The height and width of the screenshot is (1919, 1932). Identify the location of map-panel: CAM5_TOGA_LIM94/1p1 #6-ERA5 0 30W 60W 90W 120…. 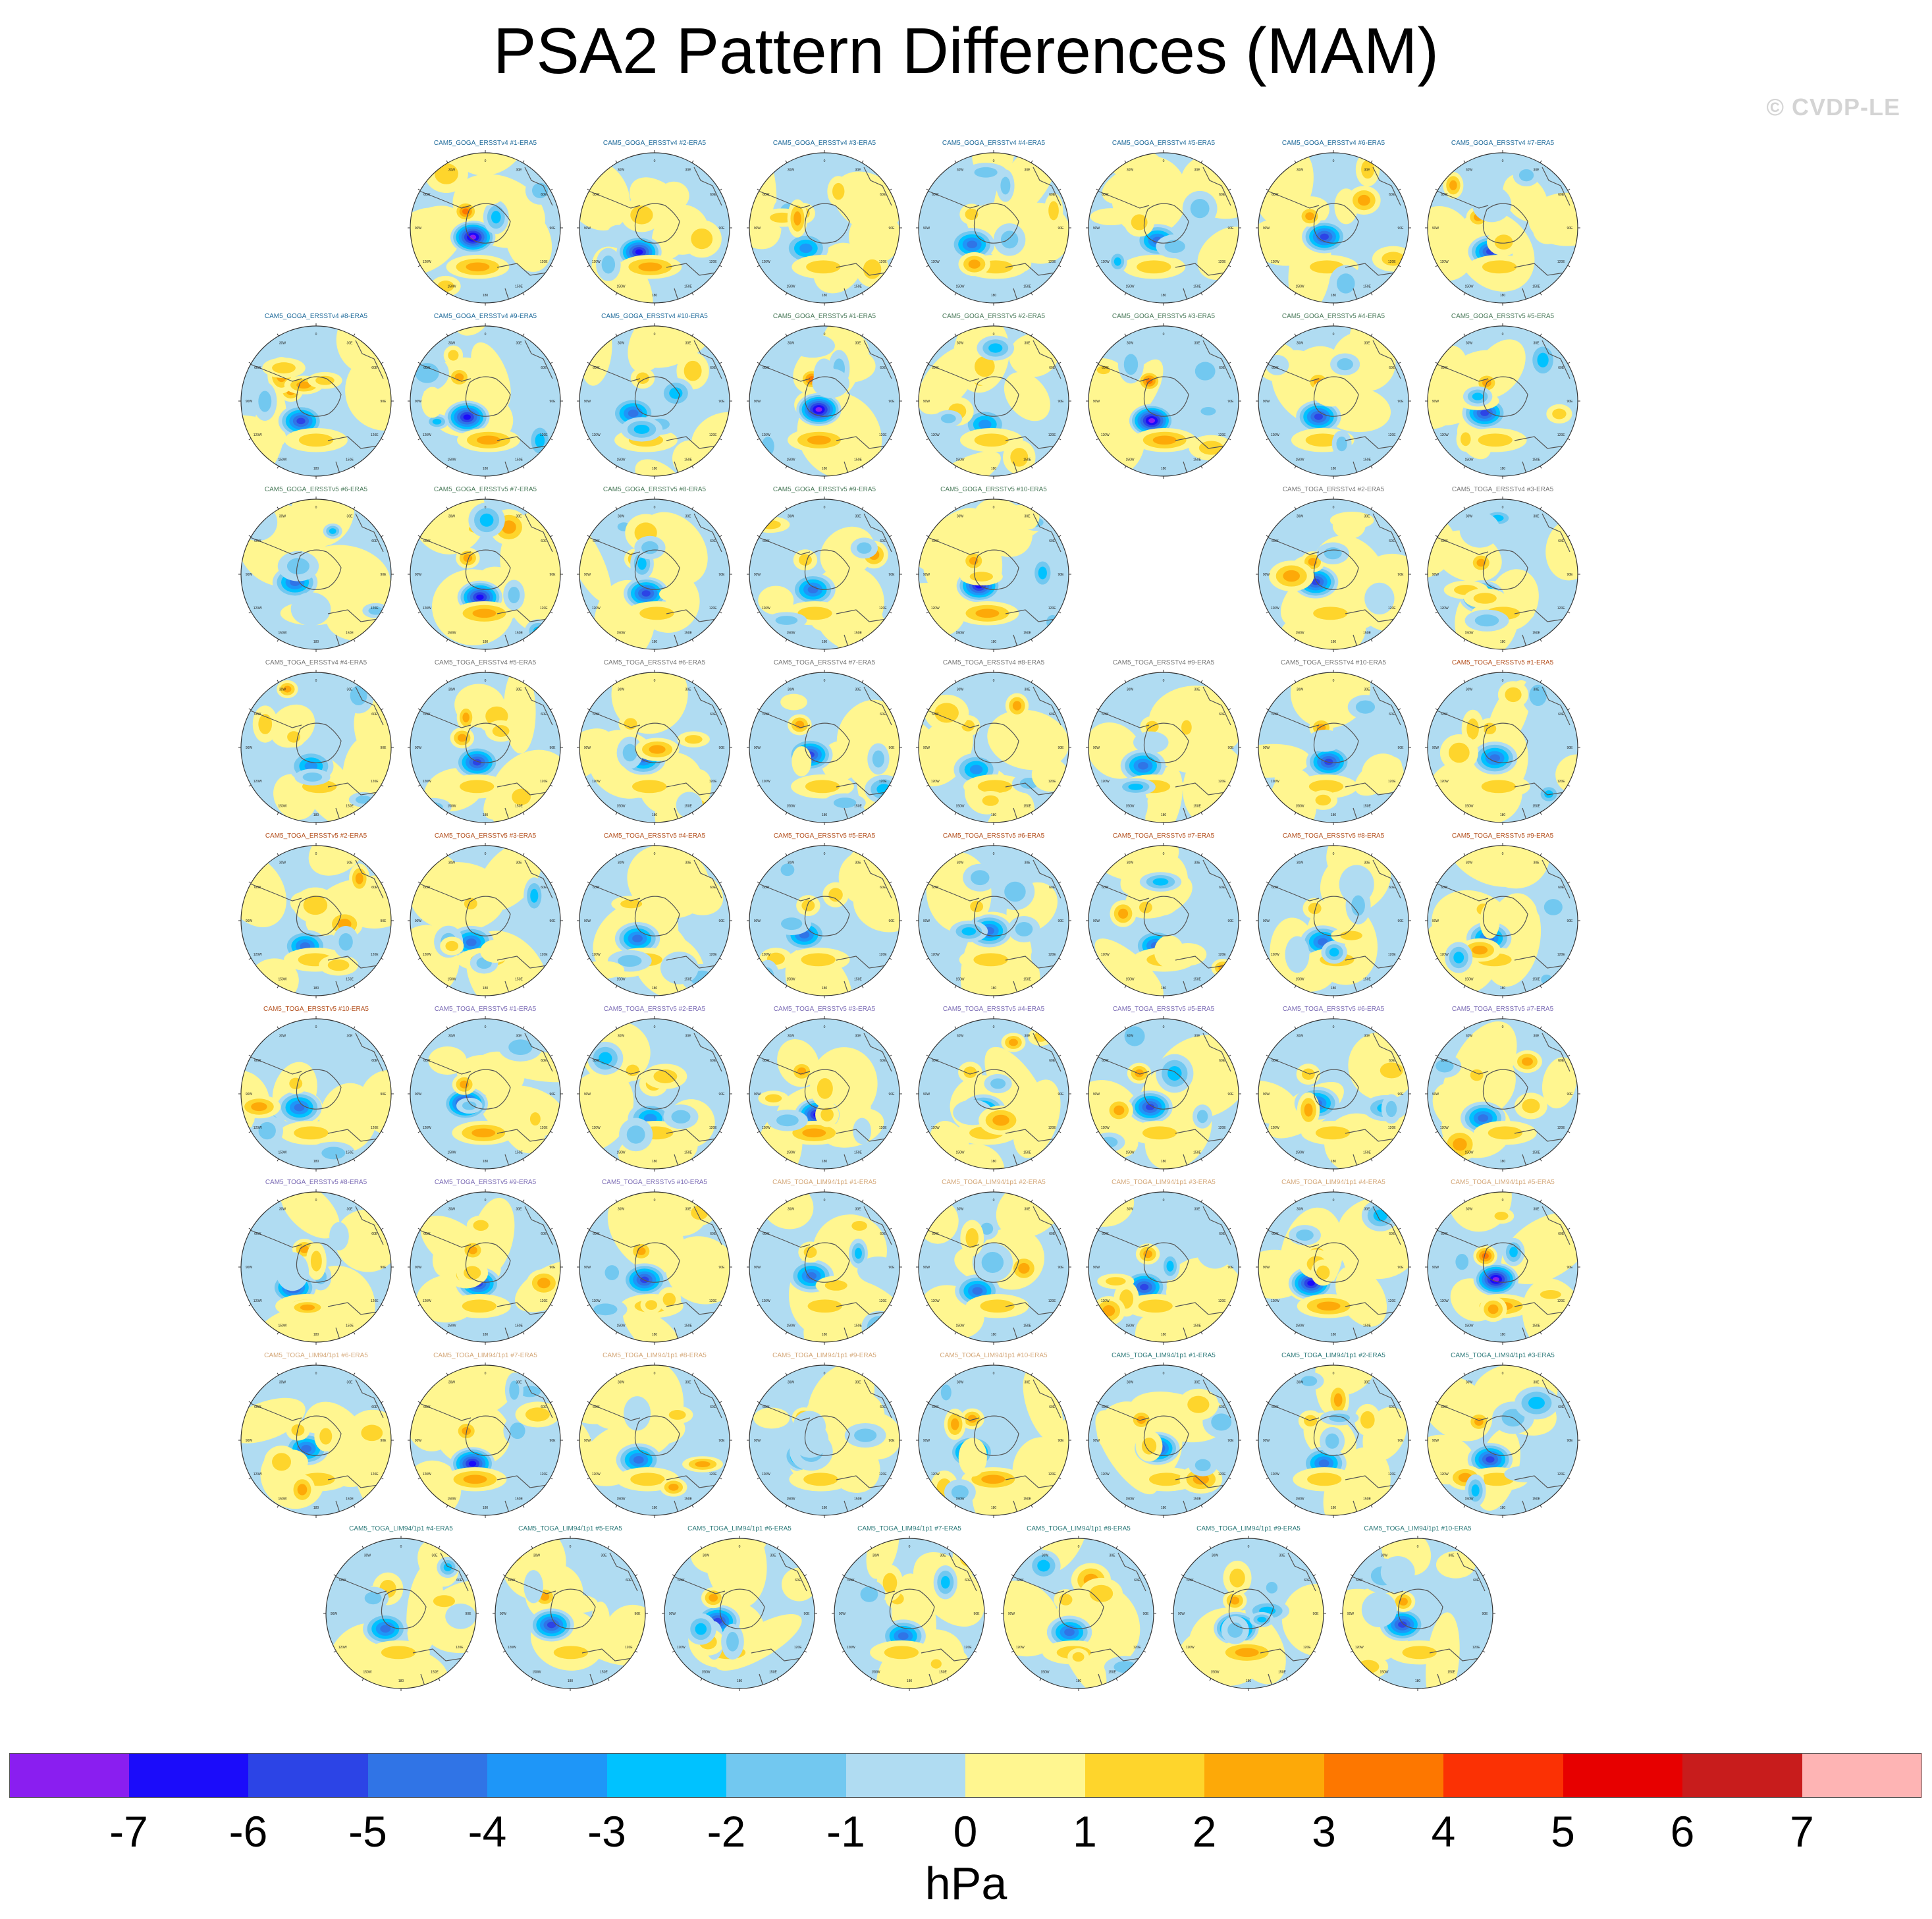
(316, 1440).